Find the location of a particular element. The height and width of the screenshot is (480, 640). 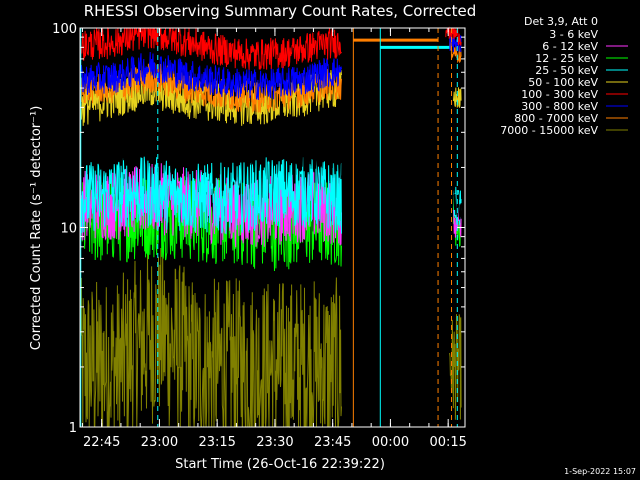

x-tick-label: 23:45 is located at coordinates (332, 442).